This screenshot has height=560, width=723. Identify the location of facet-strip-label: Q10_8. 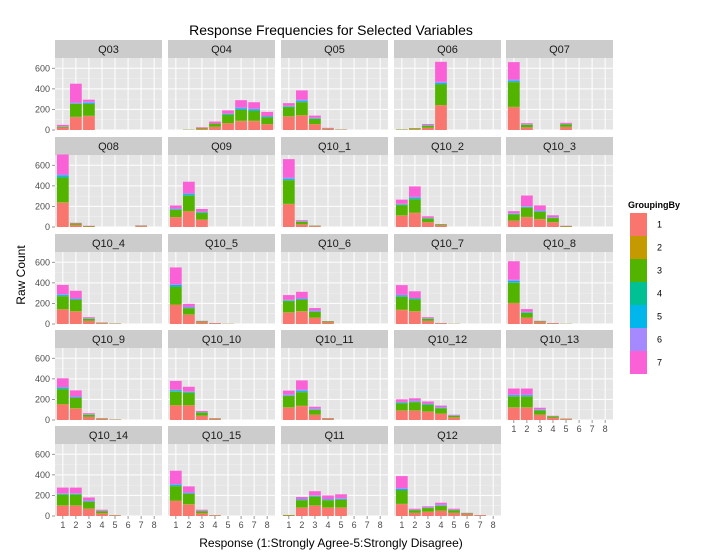
(559, 244).